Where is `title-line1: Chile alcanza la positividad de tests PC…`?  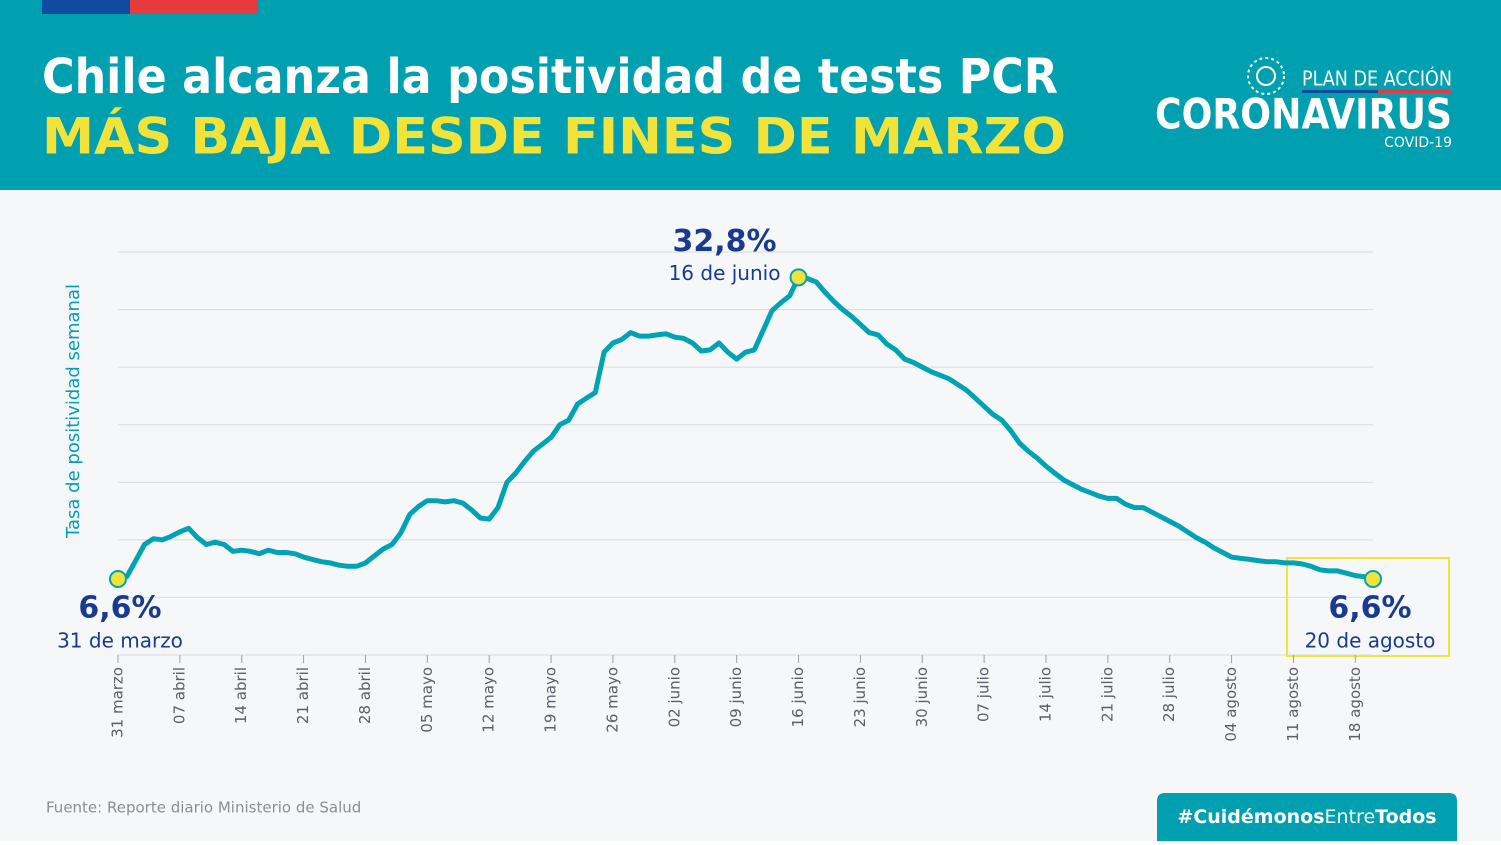 title-line1: Chile alcanza la positividad de tests PC… is located at coordinates (550, 77).